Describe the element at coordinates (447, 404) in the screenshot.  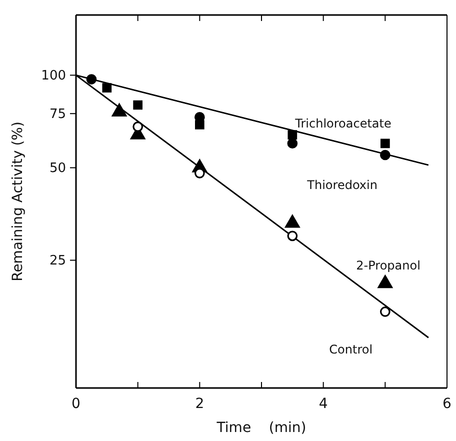
I see `x-tick-label: 6` at that location.